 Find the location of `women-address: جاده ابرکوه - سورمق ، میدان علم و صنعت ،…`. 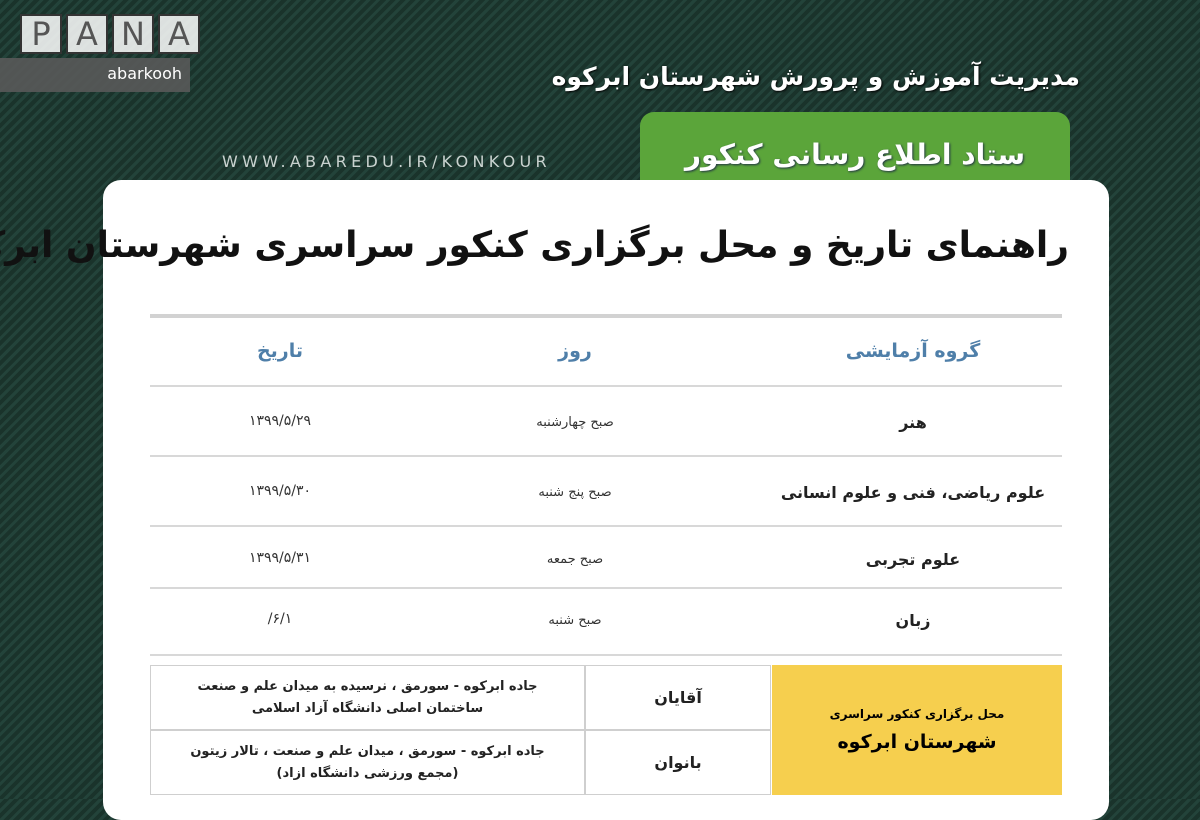

women-address: جاده ابرکوه - سورمق ، میدان علم و صنعت ،… is located at coordinates (367, 762).